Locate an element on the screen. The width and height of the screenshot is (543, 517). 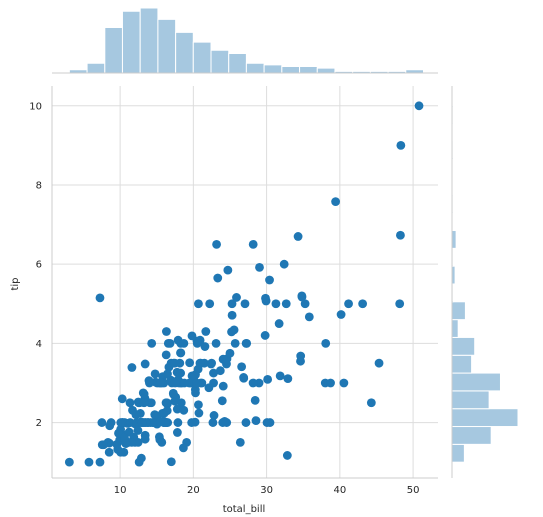
y-tick-label: 2 is located at coordinates (39, 423).